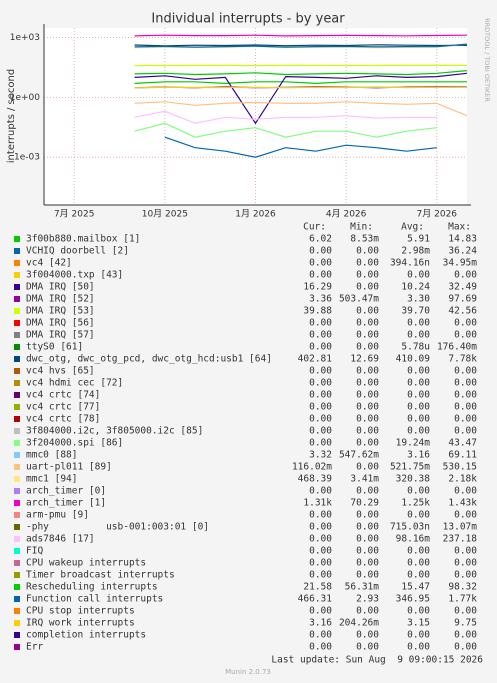 This screenshot has width=497, height=683. Describe the element at coordinates (418, 623) in the screenshot. I see `legend-stat: 3.15` at that location.